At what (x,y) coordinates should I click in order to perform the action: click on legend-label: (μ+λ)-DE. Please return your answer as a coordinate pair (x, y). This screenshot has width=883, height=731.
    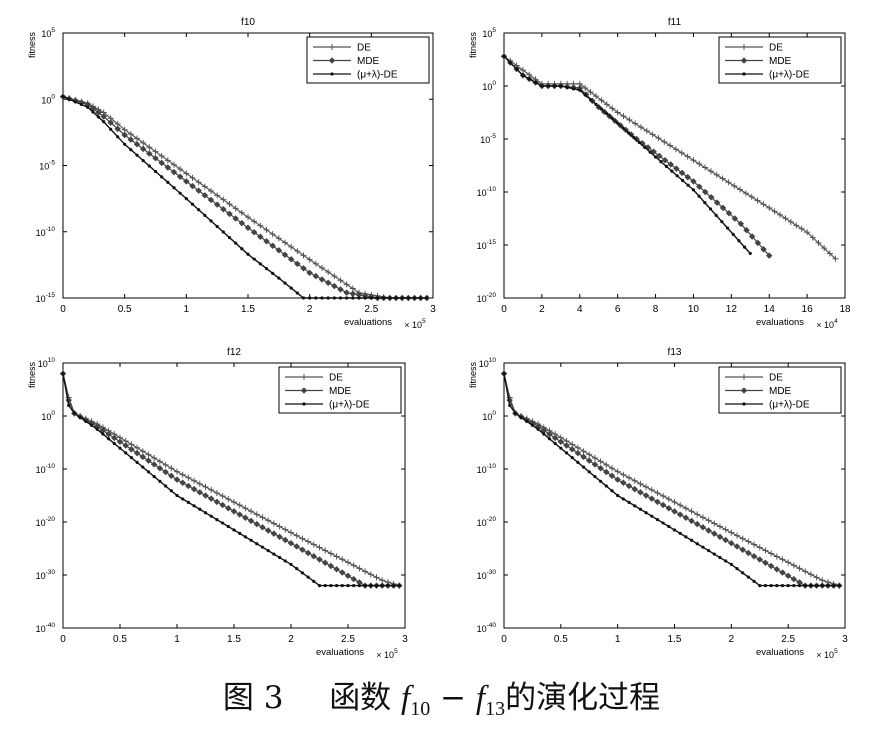
    Looking at the image, I should click on (789, 75).